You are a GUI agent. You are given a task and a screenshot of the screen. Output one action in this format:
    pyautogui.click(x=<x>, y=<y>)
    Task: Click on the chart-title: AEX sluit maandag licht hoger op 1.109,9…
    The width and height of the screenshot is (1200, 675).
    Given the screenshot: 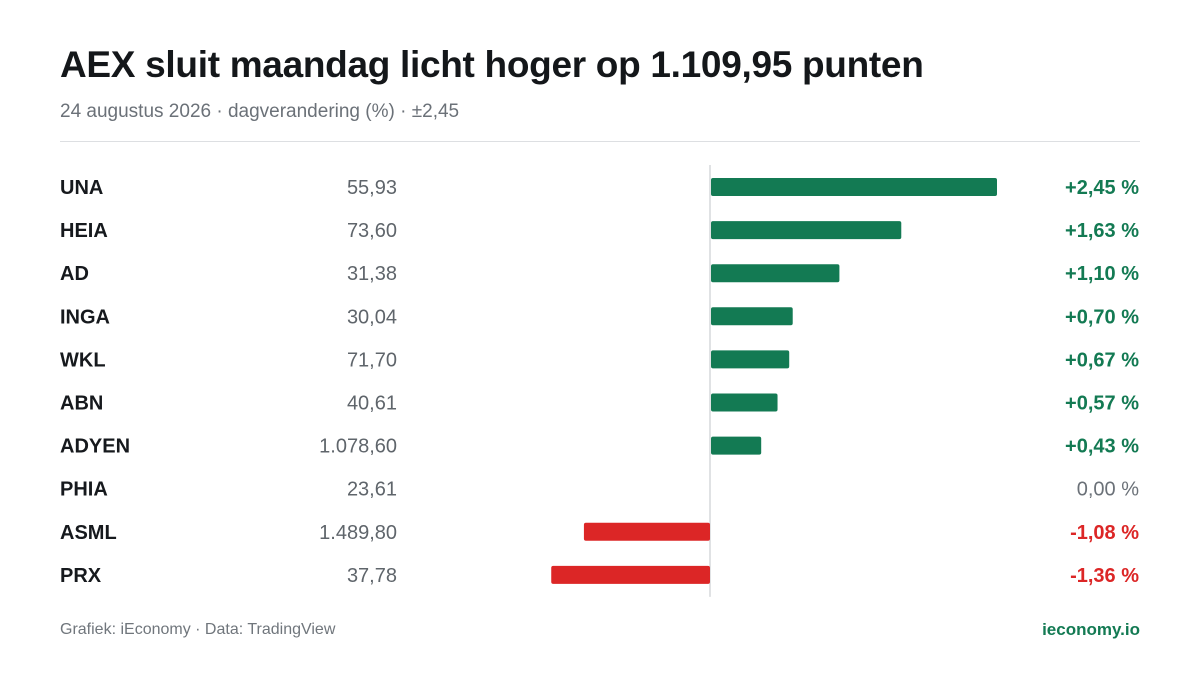 What is the action you would take?
    pyautogui.click(x=492, y=64)
    